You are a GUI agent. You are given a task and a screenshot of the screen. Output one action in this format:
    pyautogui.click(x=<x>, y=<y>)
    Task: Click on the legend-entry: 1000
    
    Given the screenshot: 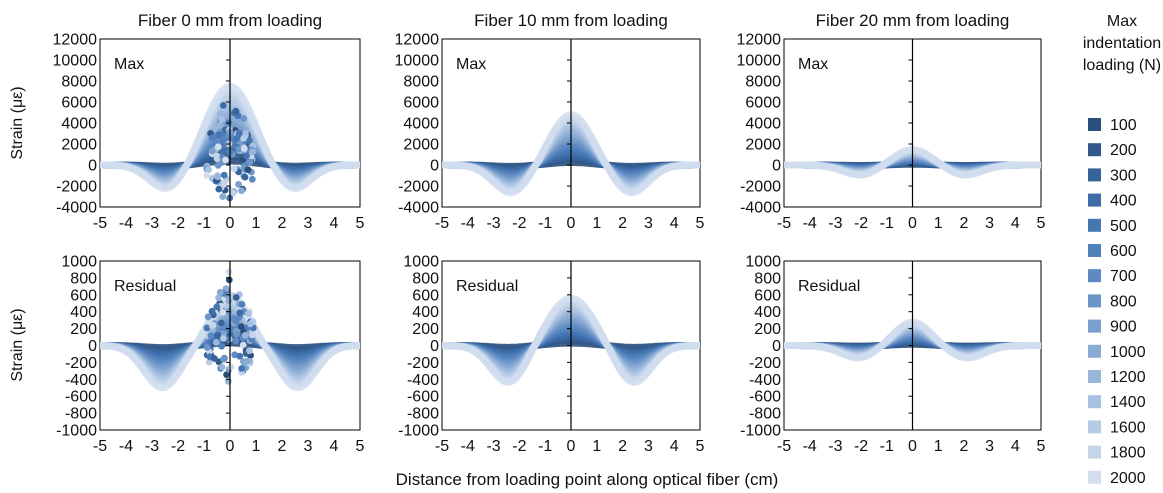 What is the action you would take?
    pyautogui.click(x=1128, y=352)
    